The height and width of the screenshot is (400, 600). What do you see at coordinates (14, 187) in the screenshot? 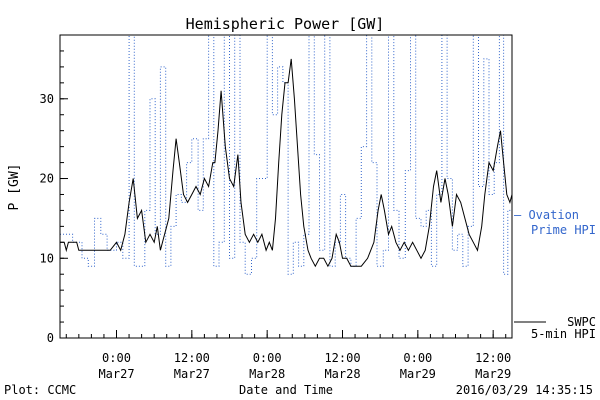
I see `y-axis-label: P [GW]` at bounding box center [14, 187].